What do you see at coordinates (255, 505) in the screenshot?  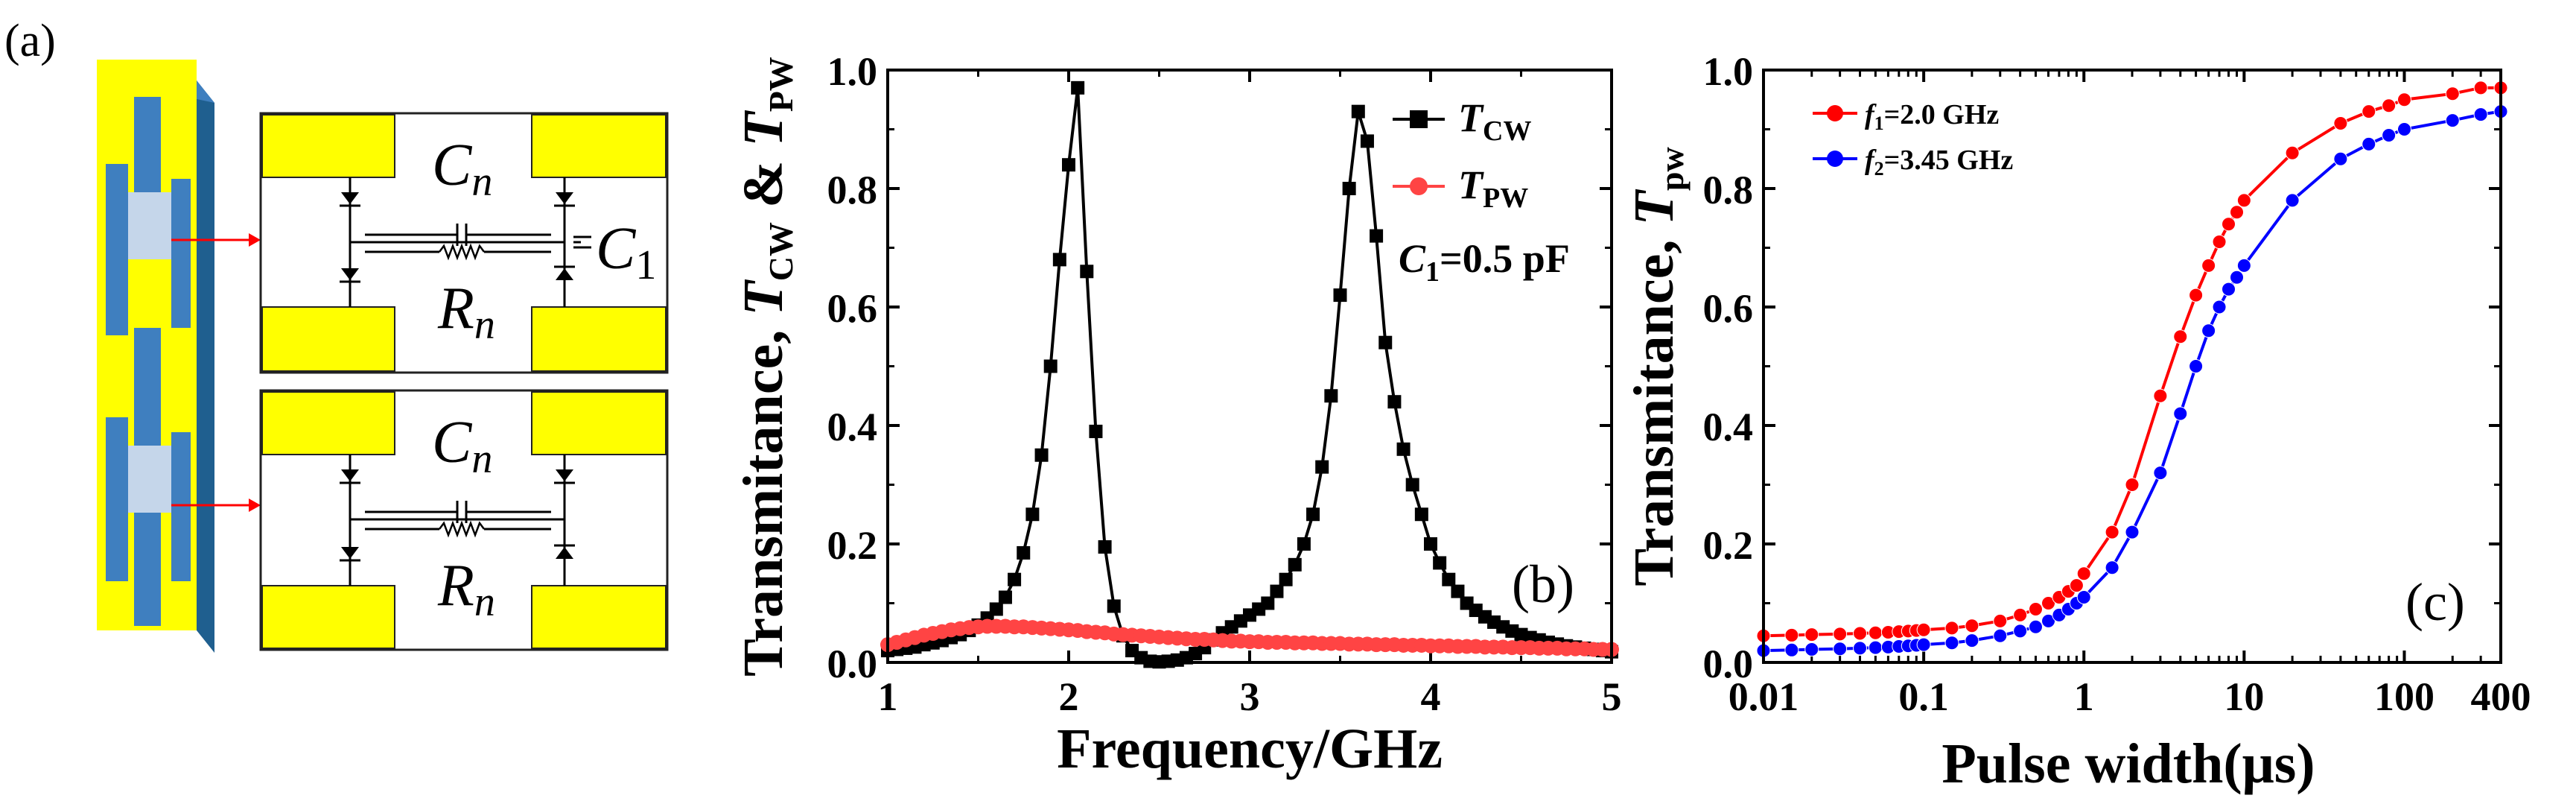 I see `arrow-bottom-head` at bounding box center [255, 505].